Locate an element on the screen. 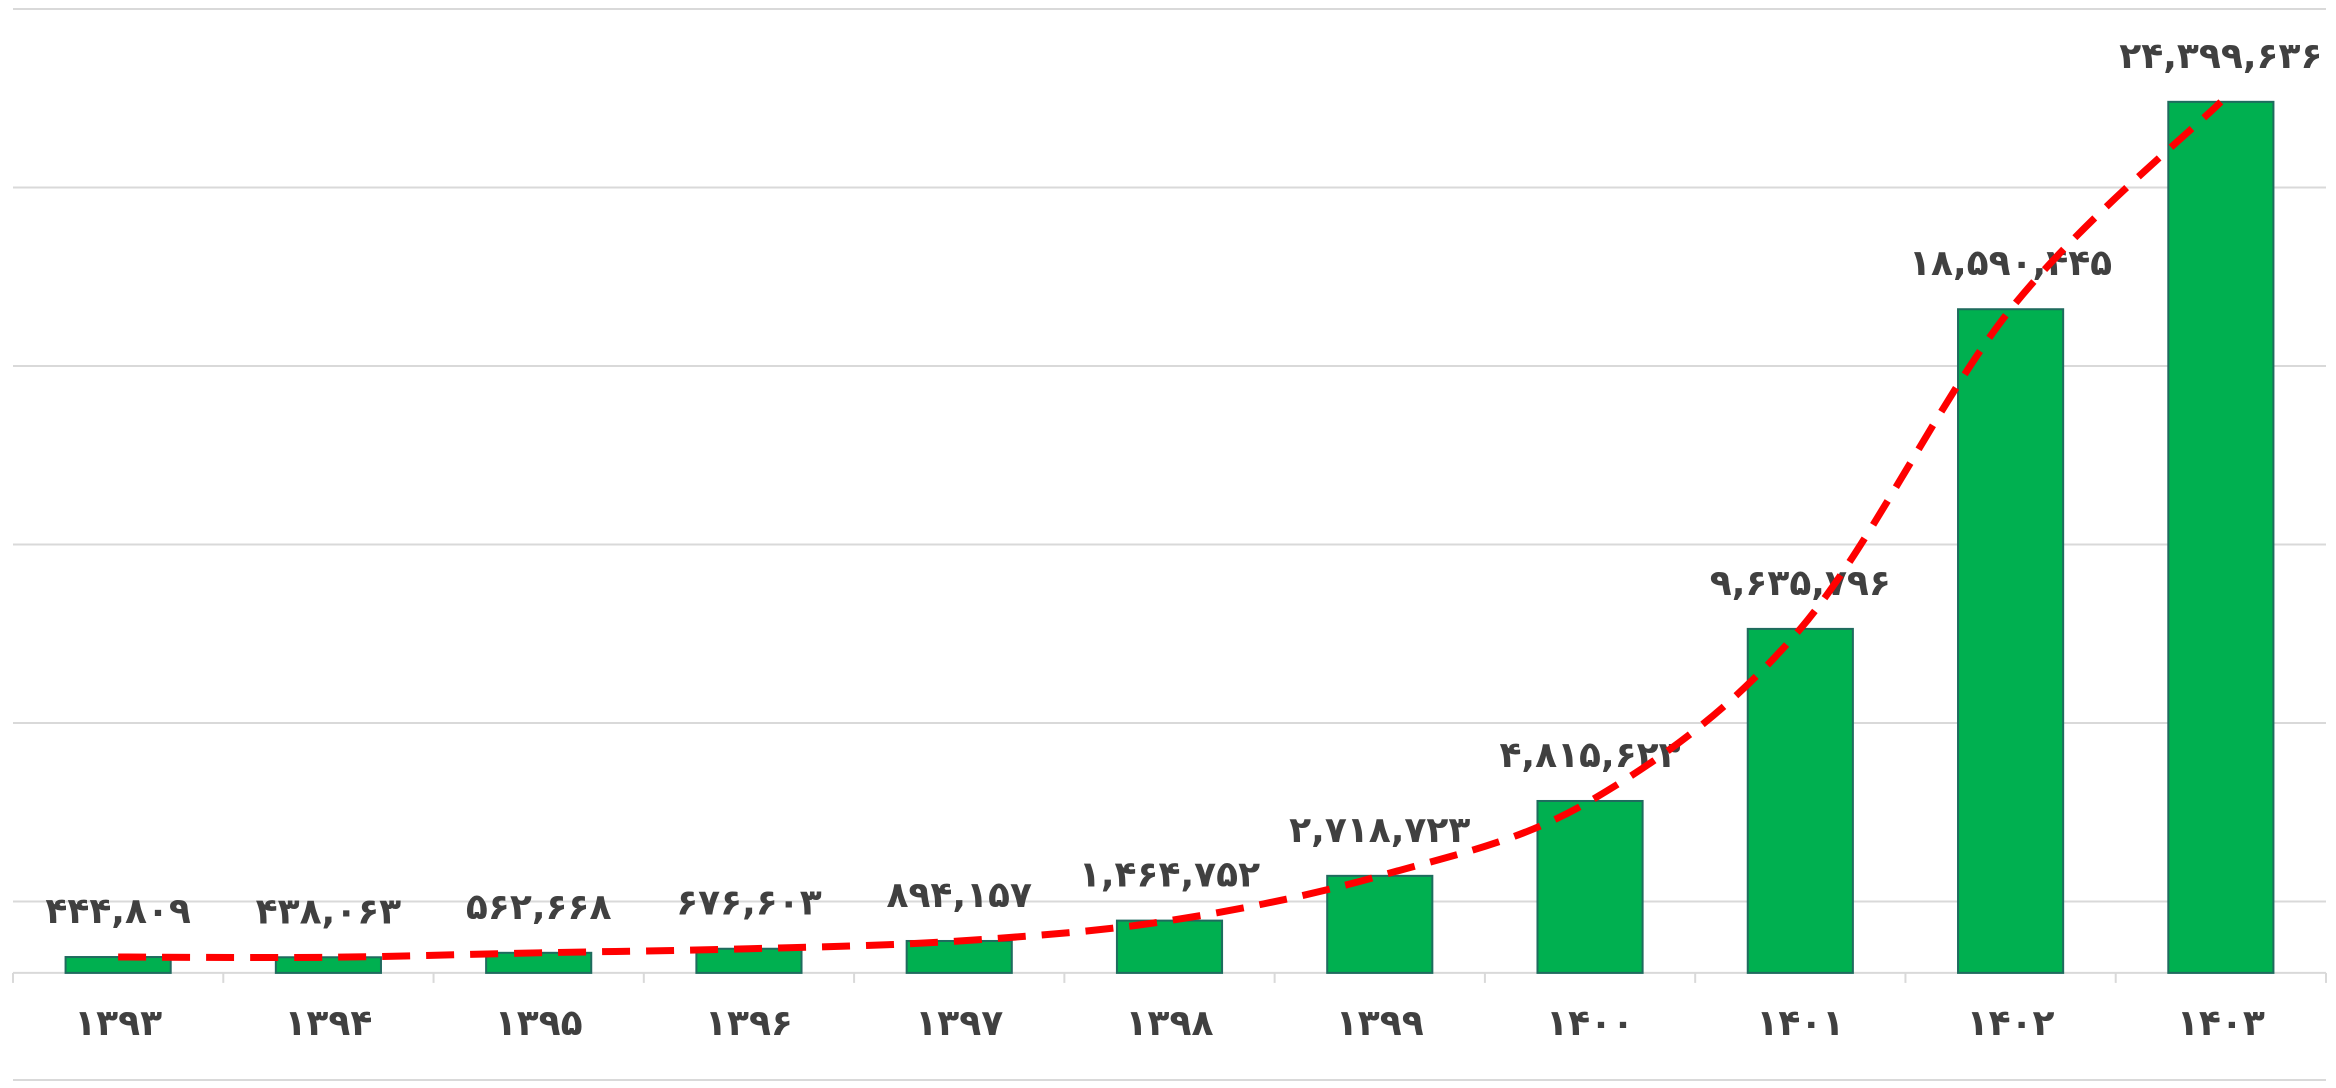 Image resolution: width=2336 pixels, height=1088 pixels. x-tick-label: ۱۳۹۴ is located at coordinates (328, 1023).